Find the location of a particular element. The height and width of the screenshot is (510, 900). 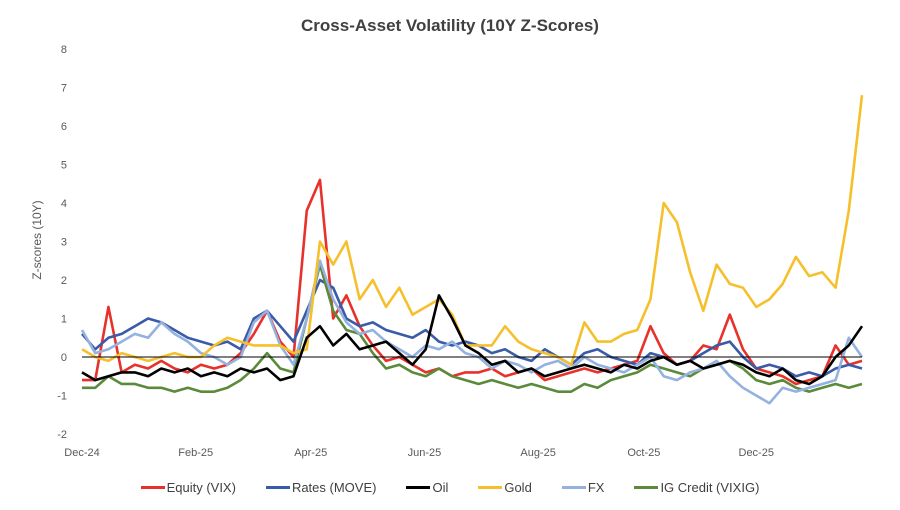

y-tick-label: 1 is located at coordinates (64, 320).